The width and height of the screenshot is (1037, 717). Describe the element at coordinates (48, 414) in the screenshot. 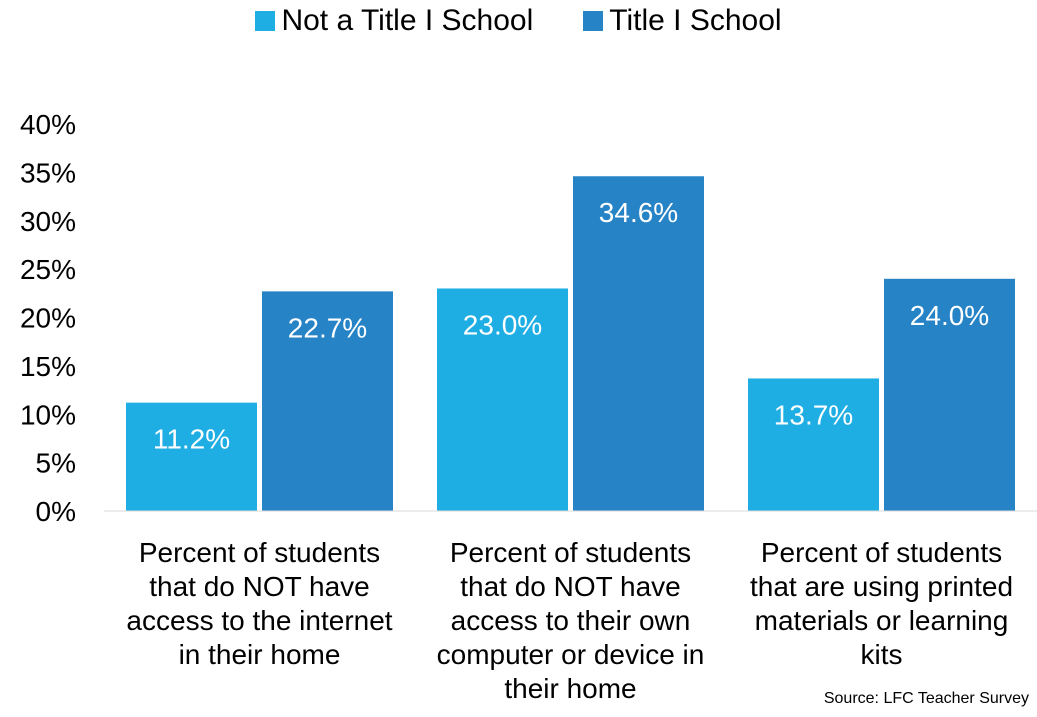

I see `y-tick-label: 10%` at that location.